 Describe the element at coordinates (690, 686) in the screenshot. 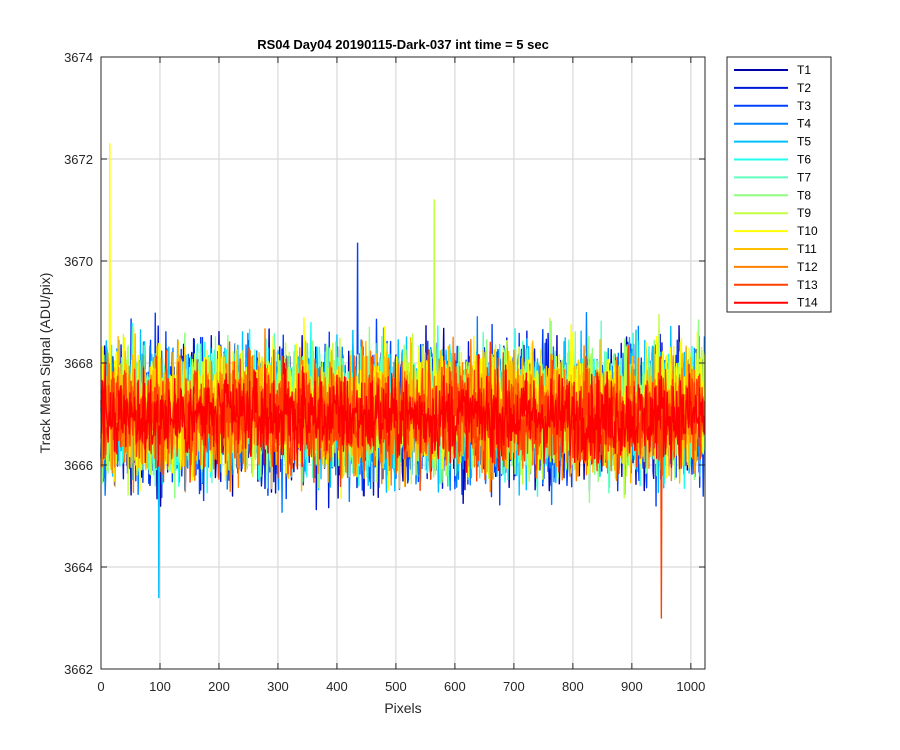

I see `x-tick-label-10: 1000` at that location.